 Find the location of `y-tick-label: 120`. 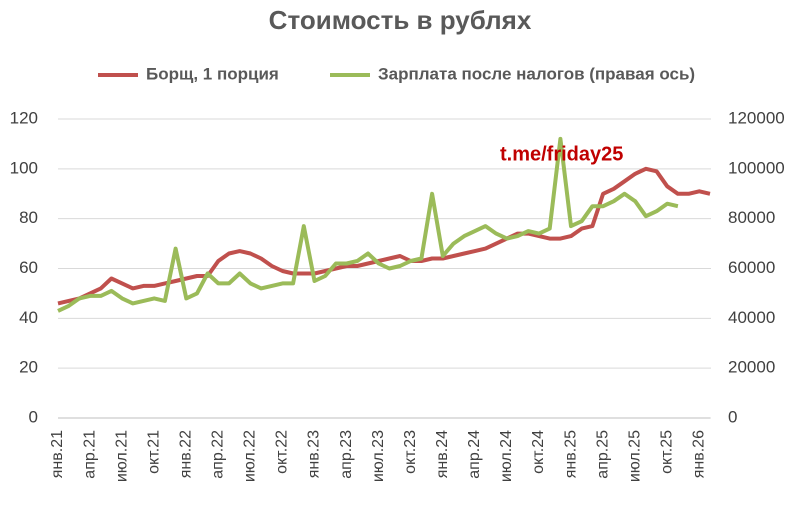

y-tick-label: 120 is located at coordinates (24, 117).